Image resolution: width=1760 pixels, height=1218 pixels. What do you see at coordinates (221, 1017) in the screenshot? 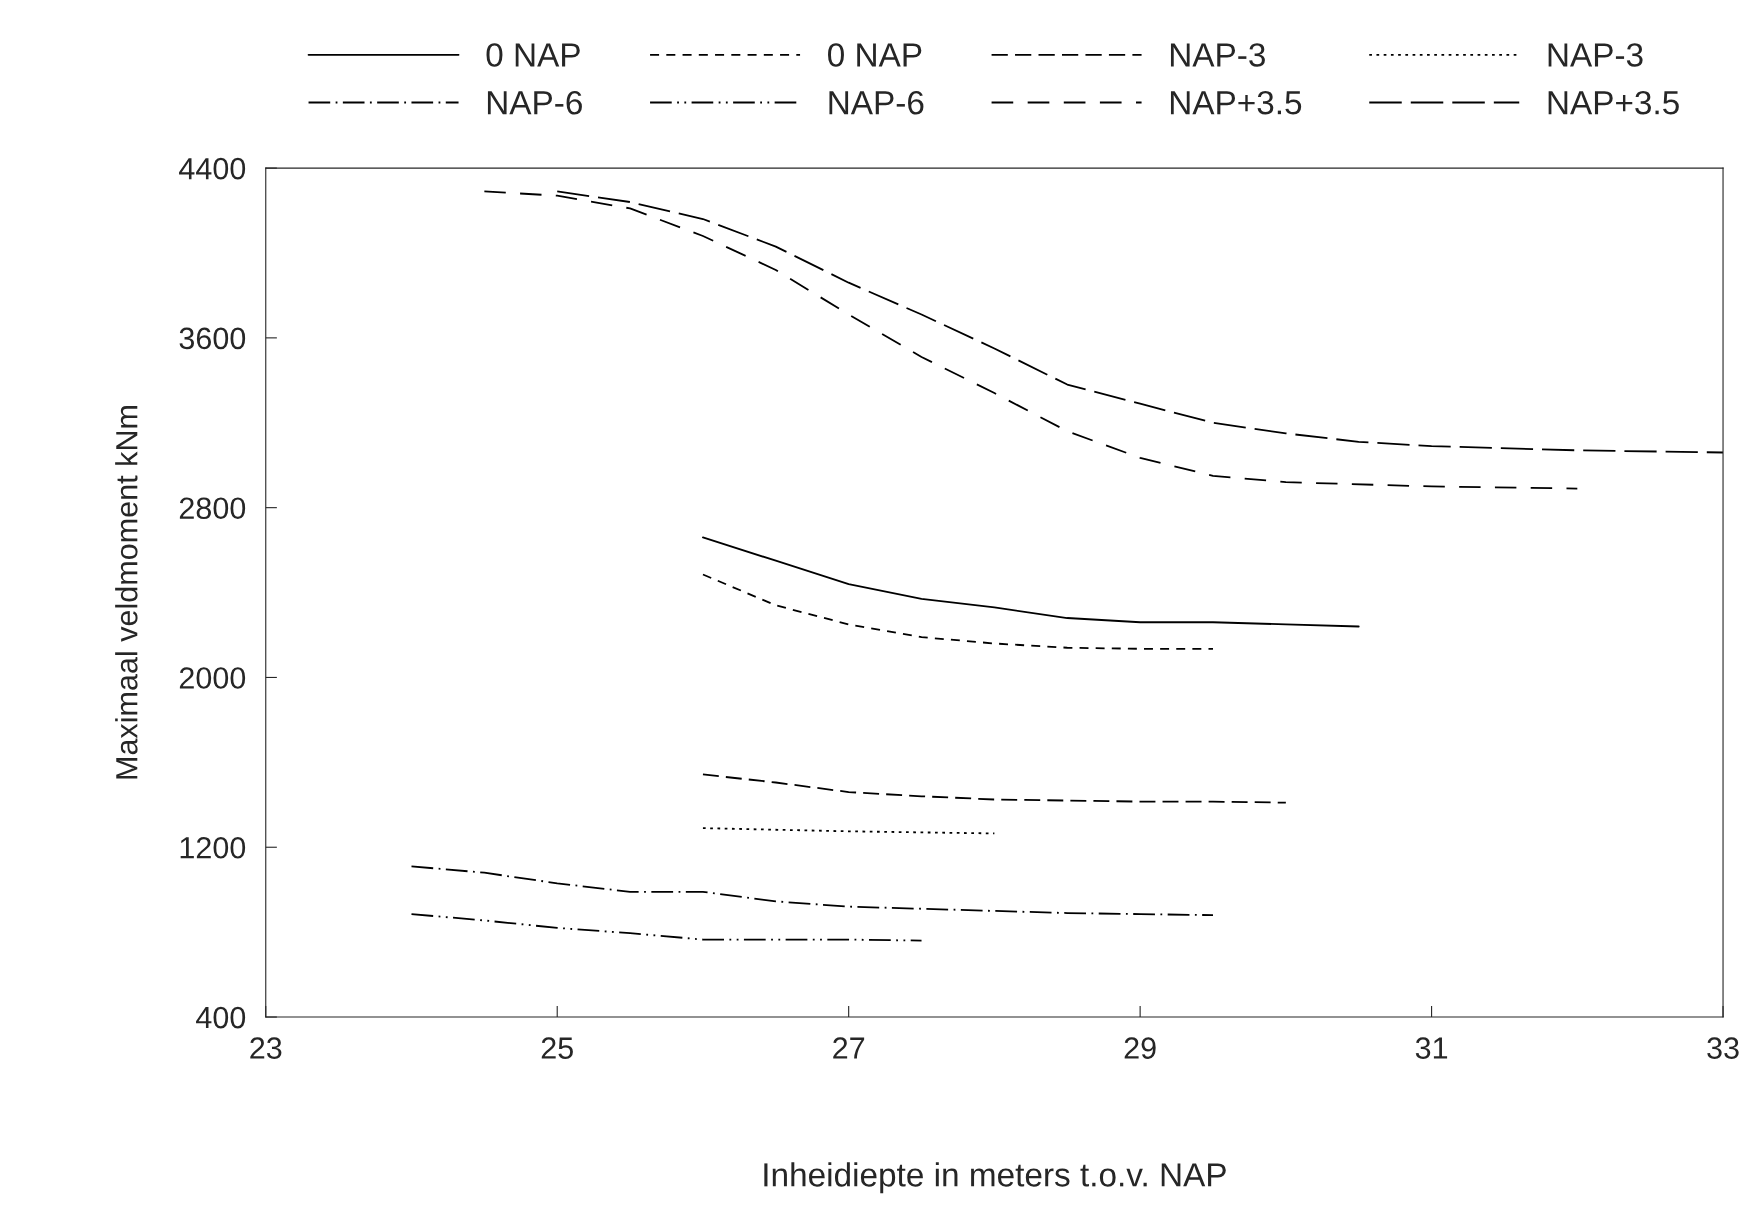
I see `y-tick-label: 400` at bounding box center [221, 1017].